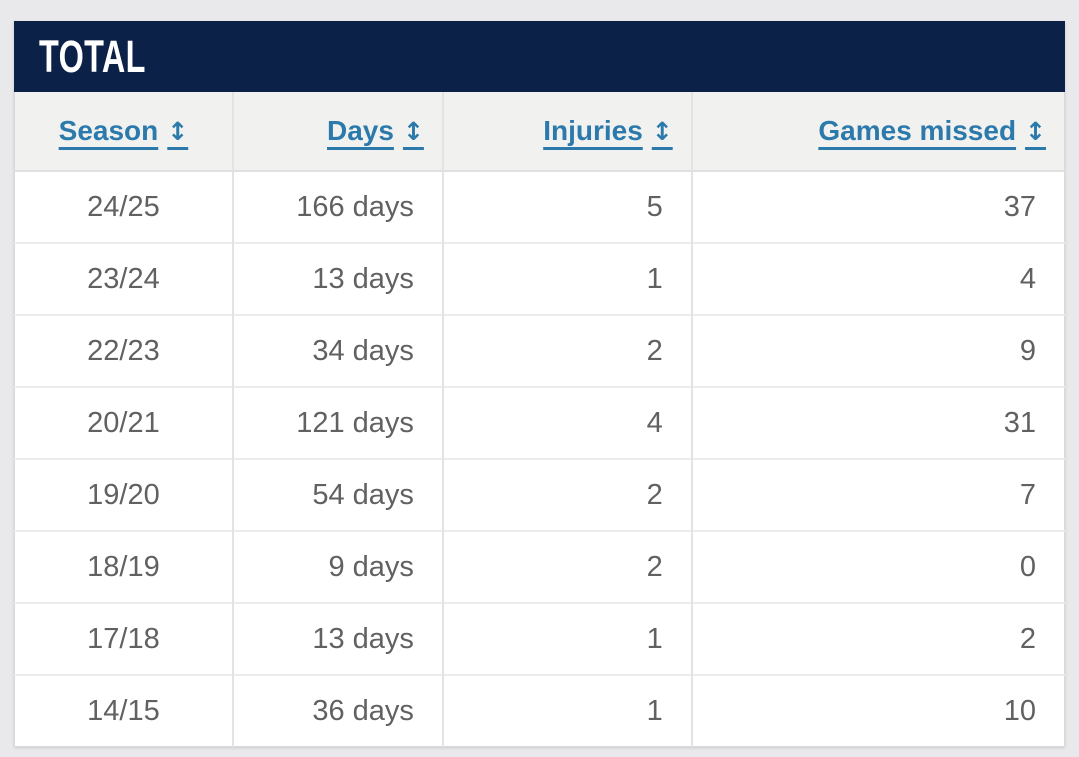  I want to click on column-header-games-missed: Games missed ↕, so click(877, 132).